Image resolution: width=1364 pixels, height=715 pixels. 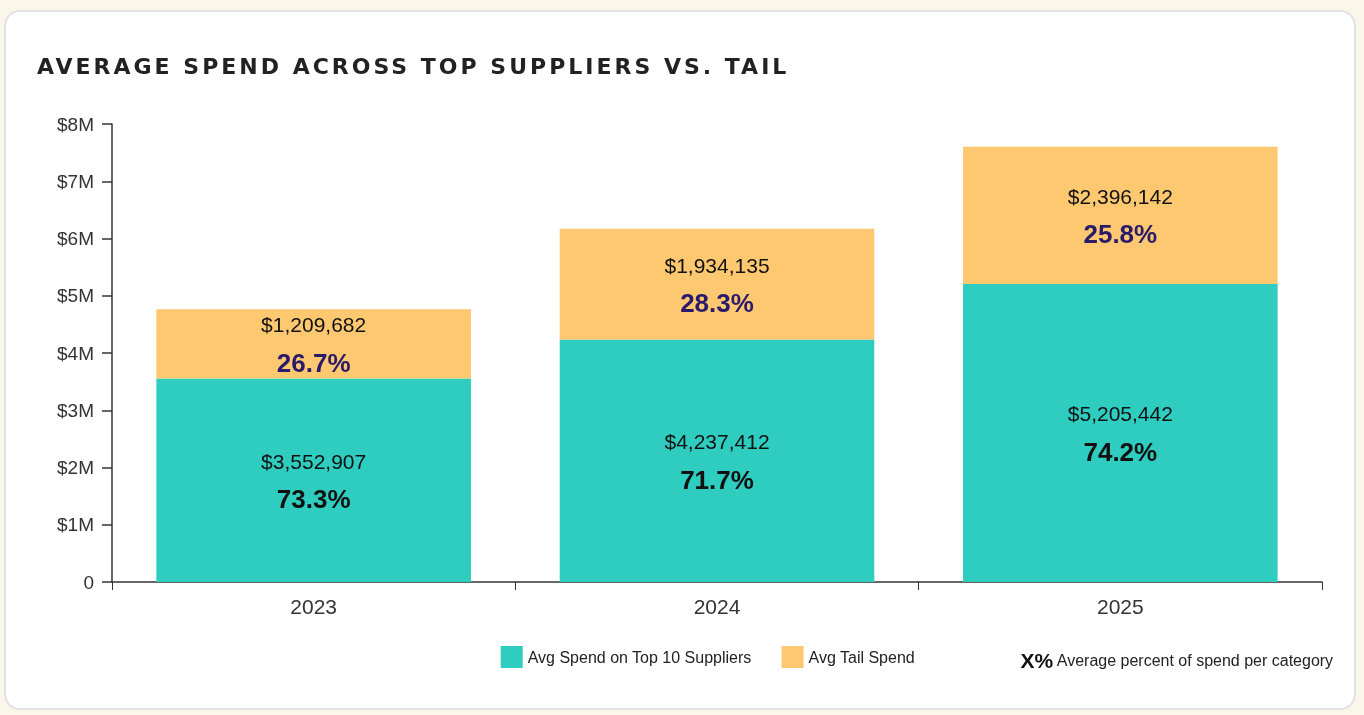 I want to click on chart-title: AVERAGE SPEND ACROSS TOP SUPPLIERS VS. TAIL, so click(x=413, y=66).